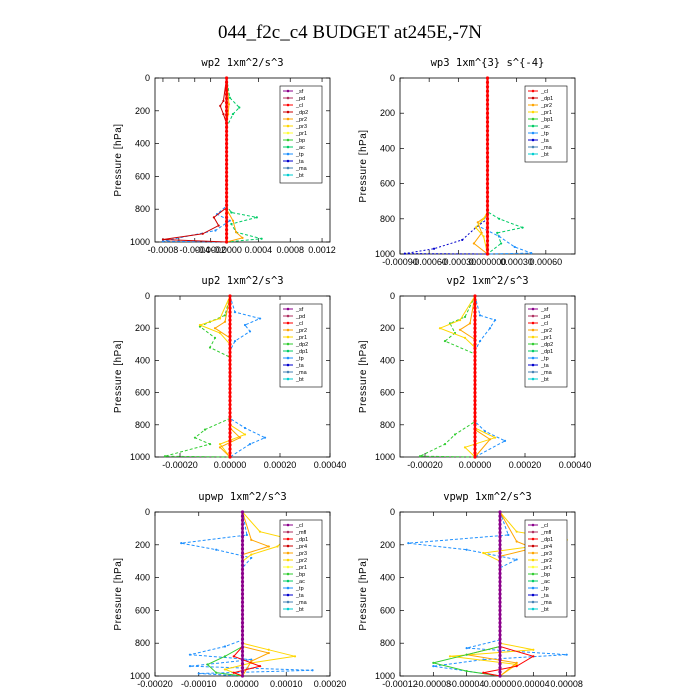 The height and width of the screenshot is (700, 700). I want to click on legend-entry: _sf, so click(544, 310).